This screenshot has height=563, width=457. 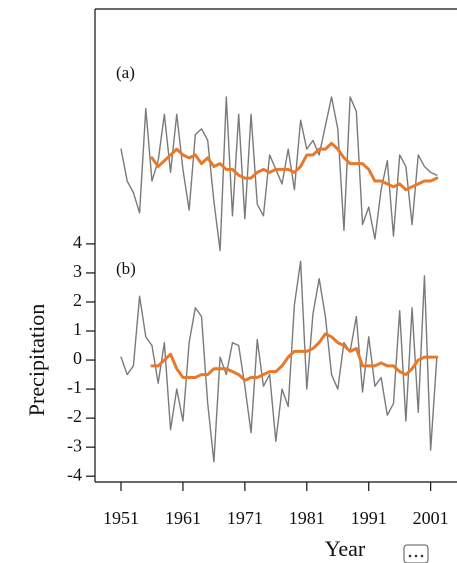 I want to click on x-tick-label: 1971, so click(x=245, y=518).